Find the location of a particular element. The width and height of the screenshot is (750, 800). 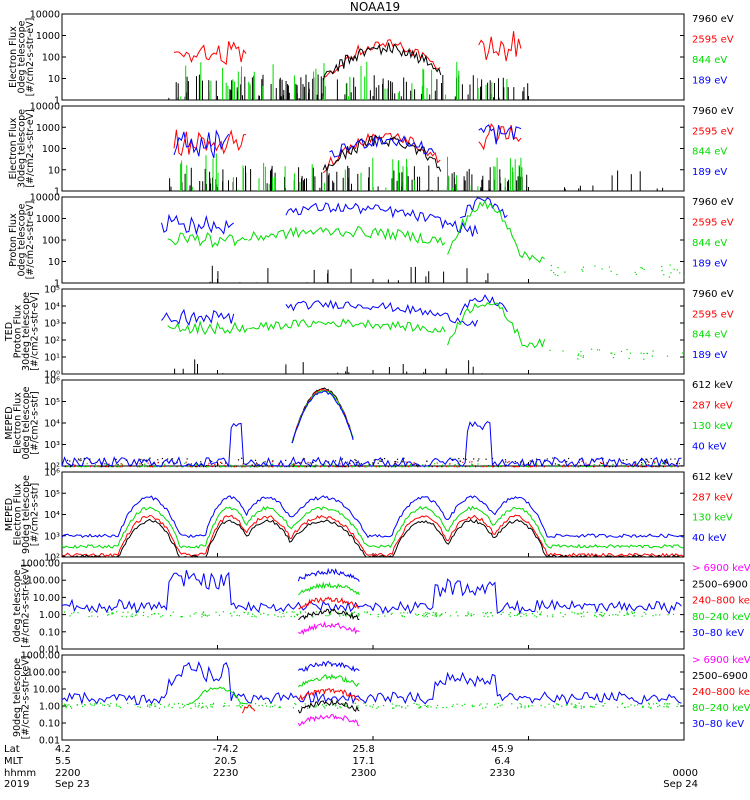

meped-p0-ytick-label: 0.01 is located at coordinates (49, 650).